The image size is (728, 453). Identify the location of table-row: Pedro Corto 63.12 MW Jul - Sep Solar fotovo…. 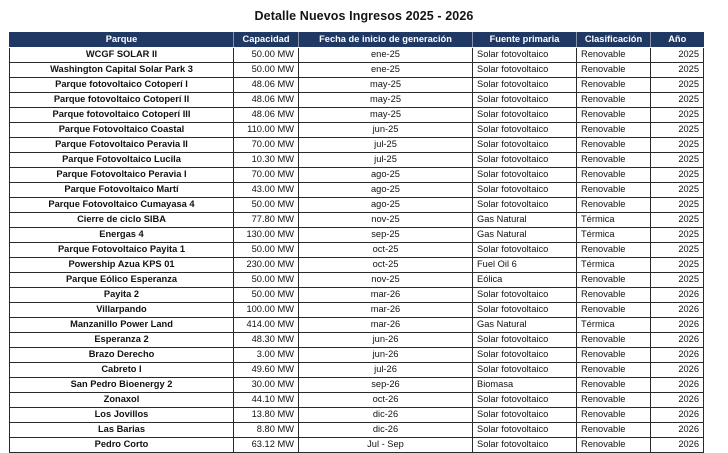
(356, 444).